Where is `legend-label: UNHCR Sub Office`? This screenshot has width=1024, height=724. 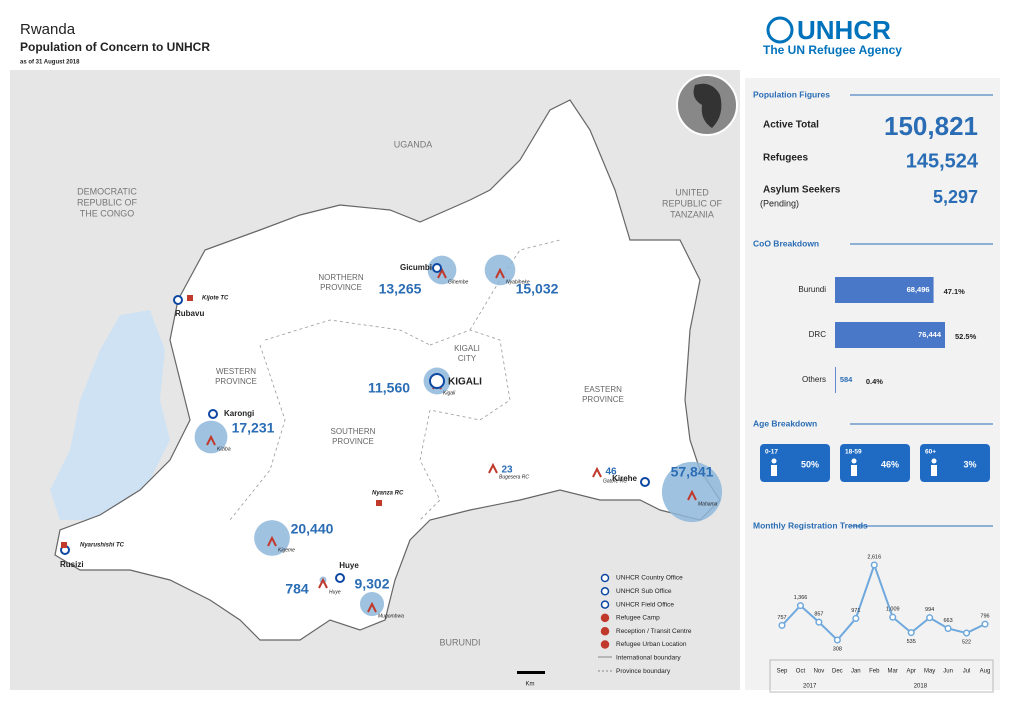 legend-label: UNHCR Sub Office is located at coordinates (644, 591).